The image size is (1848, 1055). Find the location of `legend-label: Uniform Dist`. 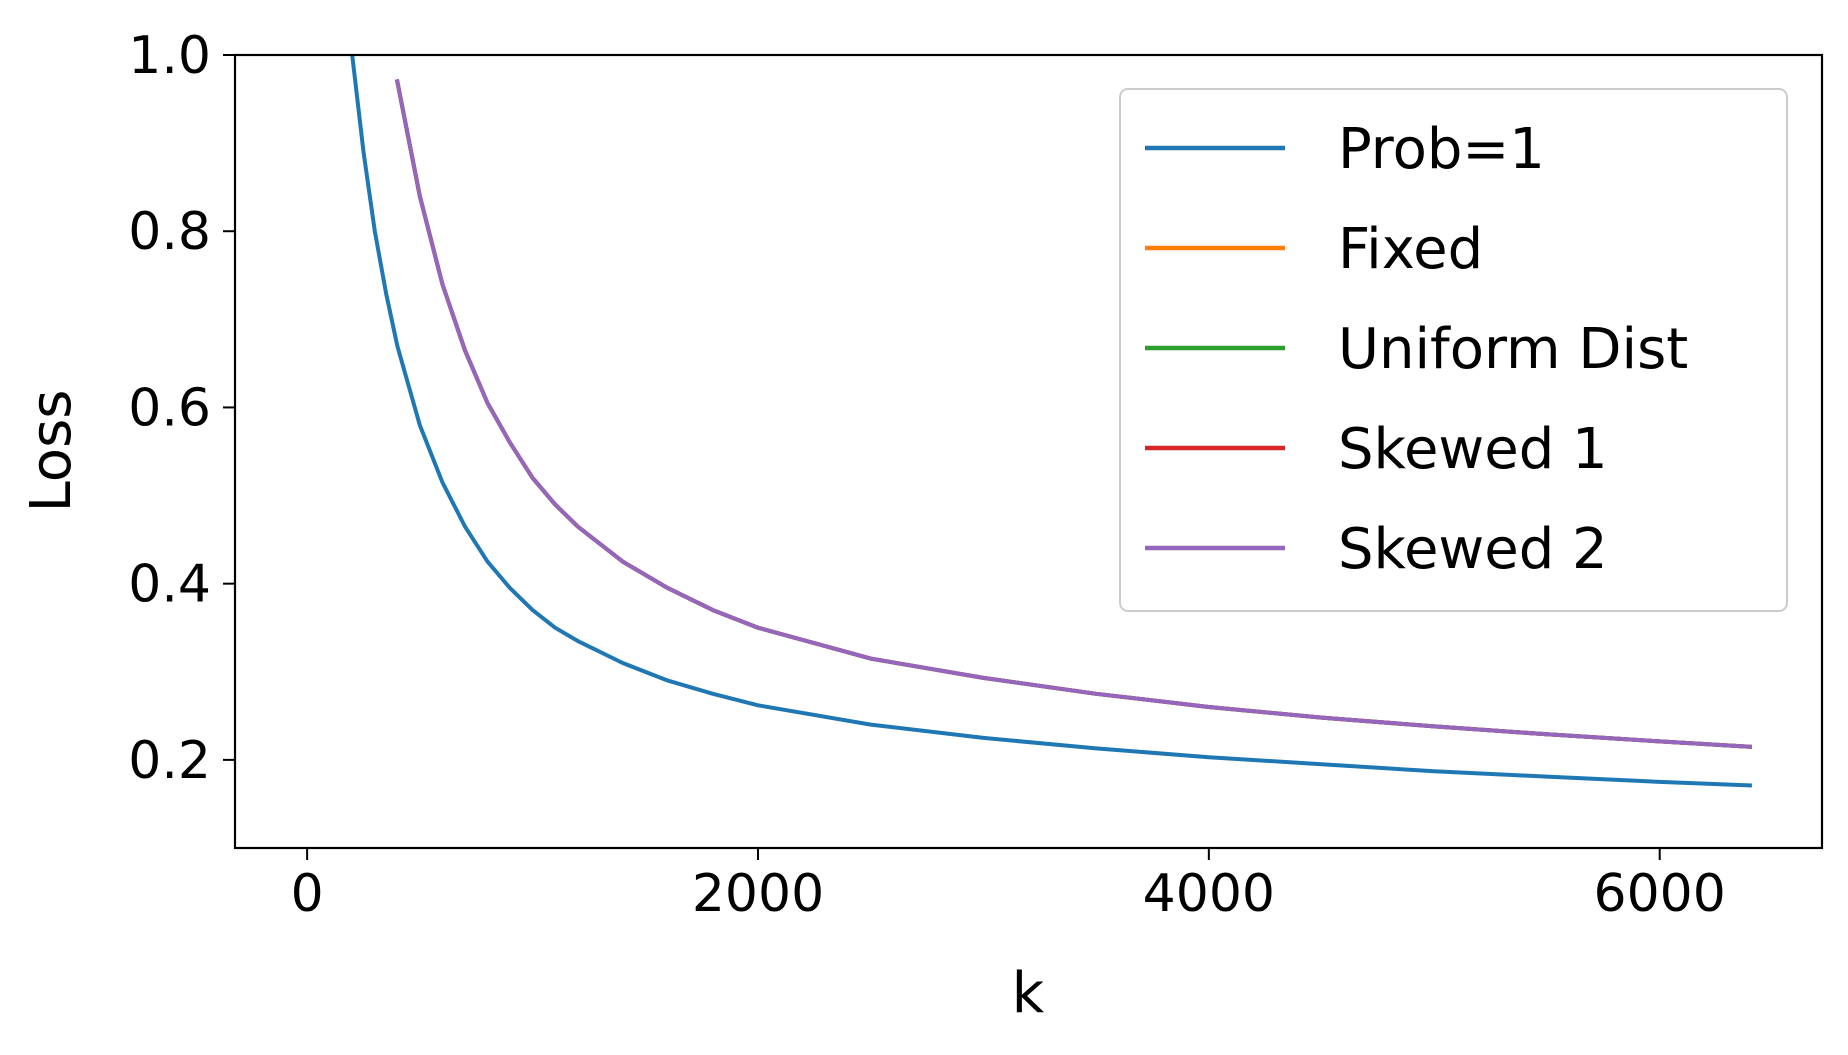

legend-label: Uniform Dist is located at coordinates (1513, 349).